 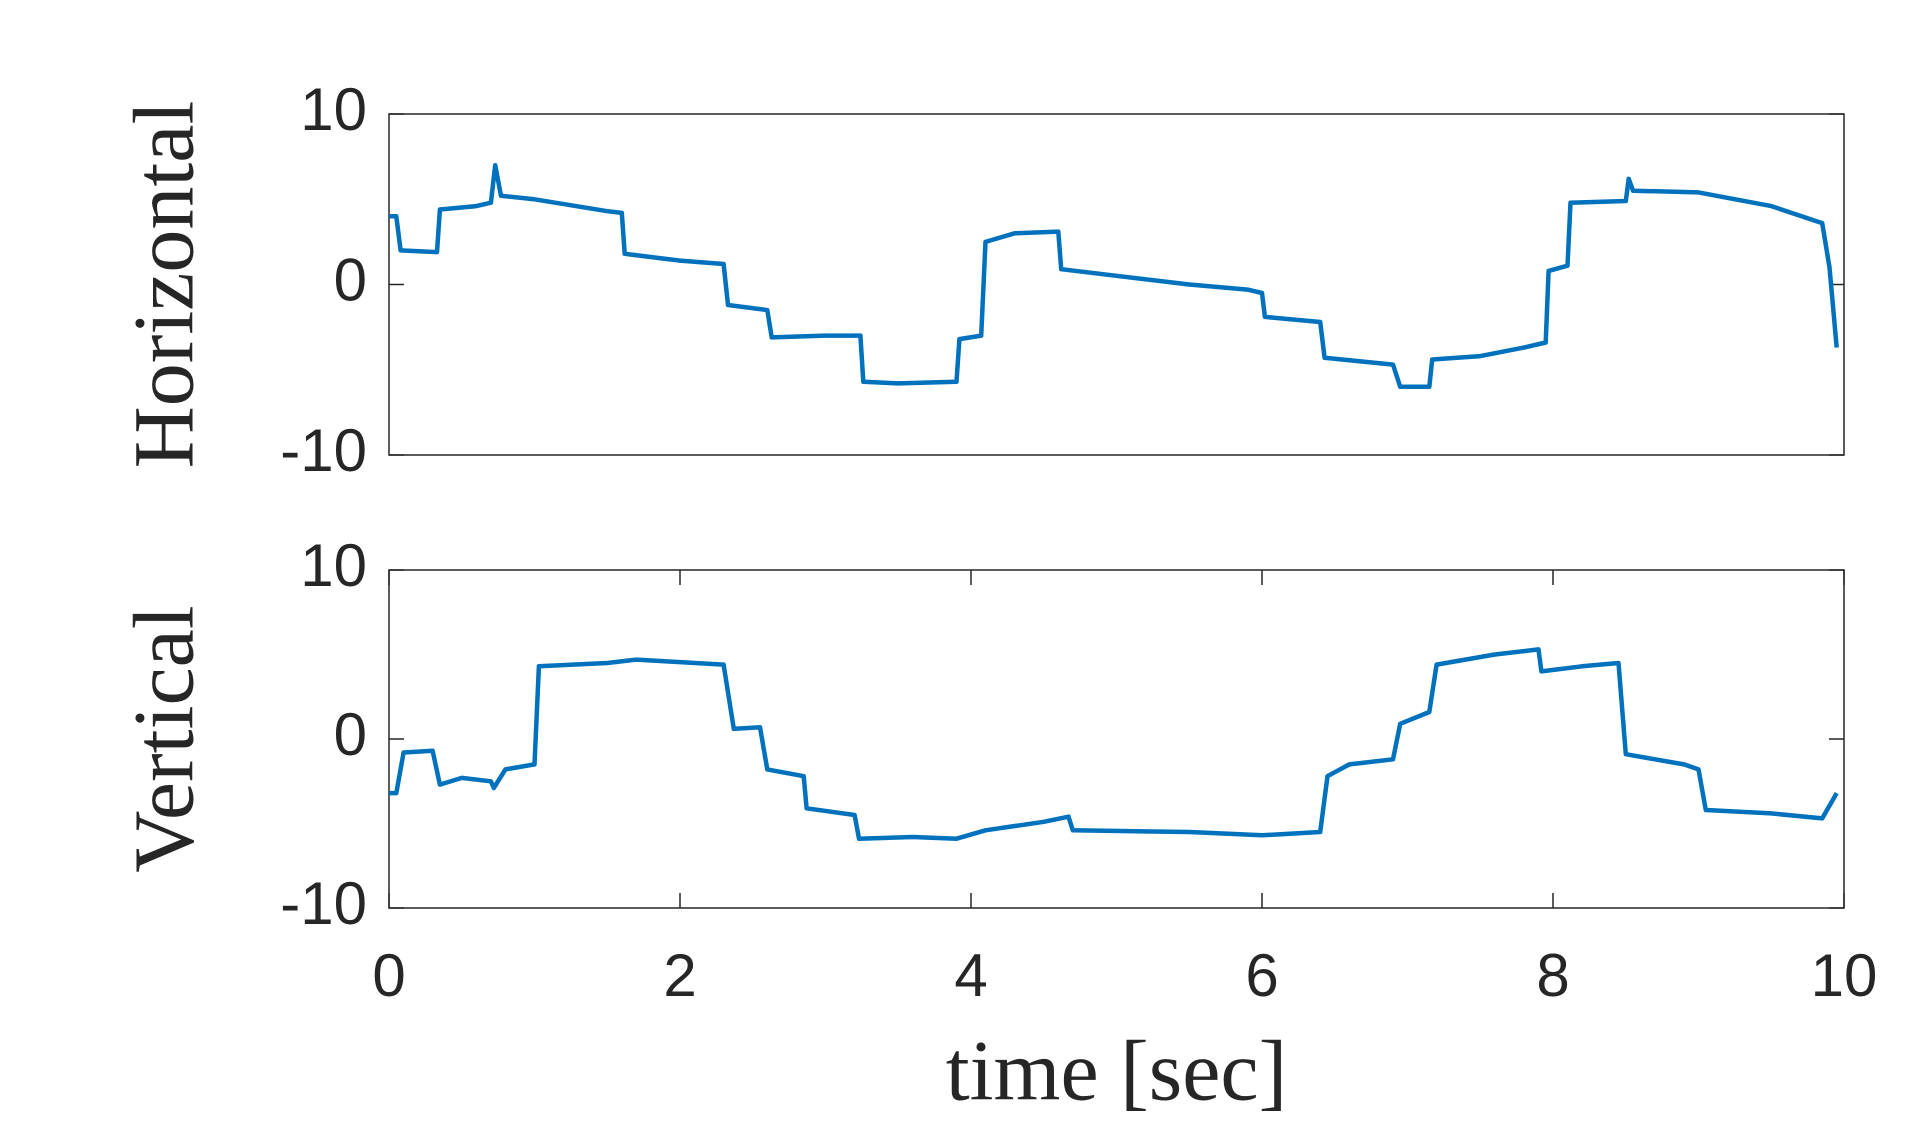 I want to click on x-tick-label: 10, so click(x=1844, y=975).